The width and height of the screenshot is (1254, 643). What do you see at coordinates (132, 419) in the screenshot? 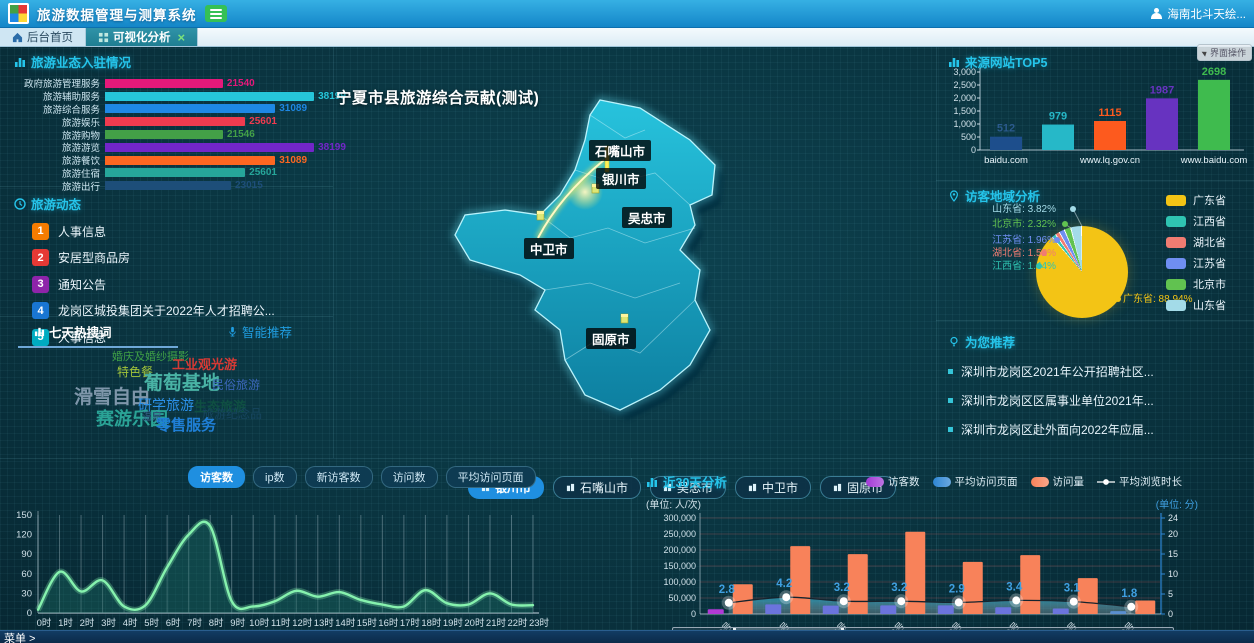
I see `hot-word: 赛游乐园` at bounding box center [132, 419].